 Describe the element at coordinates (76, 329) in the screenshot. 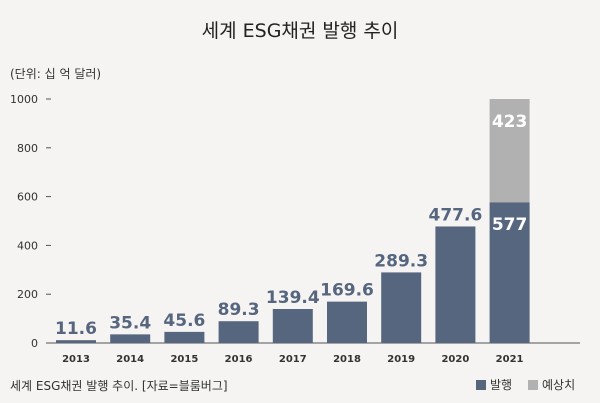

I see `data-label-issued: 11.6` at that location.